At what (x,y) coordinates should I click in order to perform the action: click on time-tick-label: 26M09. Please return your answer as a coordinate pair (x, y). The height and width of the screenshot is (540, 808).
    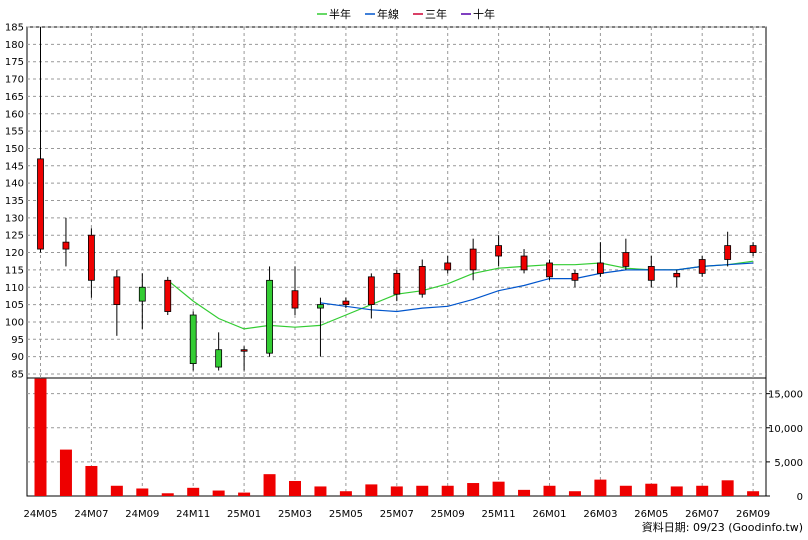
    Looking at the image, I should click on (753, 514).